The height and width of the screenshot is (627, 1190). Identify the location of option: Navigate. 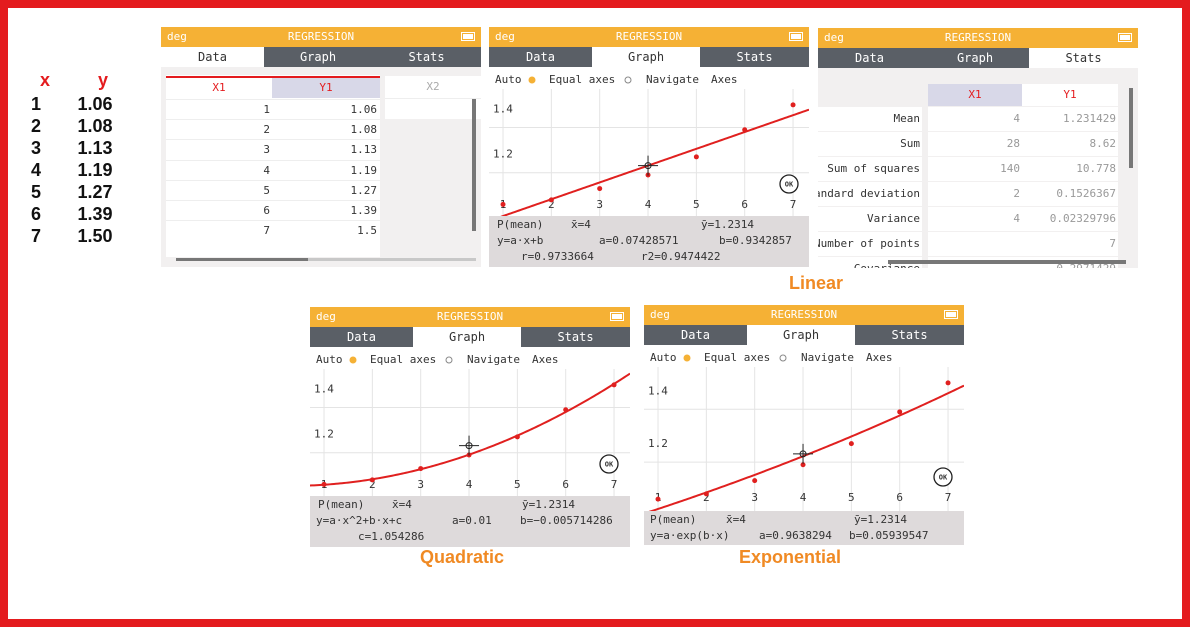
(493, 359).